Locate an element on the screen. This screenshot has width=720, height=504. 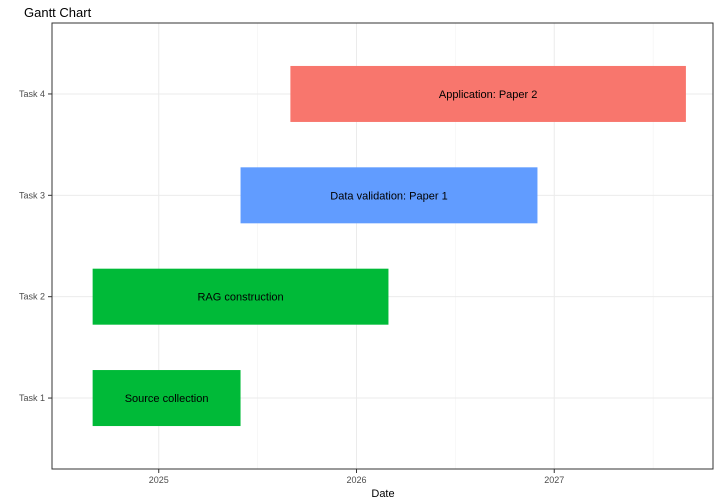
y-axis: Task 1 Task 2 Task 3 Task 4 is located at coordinates (35, 246).